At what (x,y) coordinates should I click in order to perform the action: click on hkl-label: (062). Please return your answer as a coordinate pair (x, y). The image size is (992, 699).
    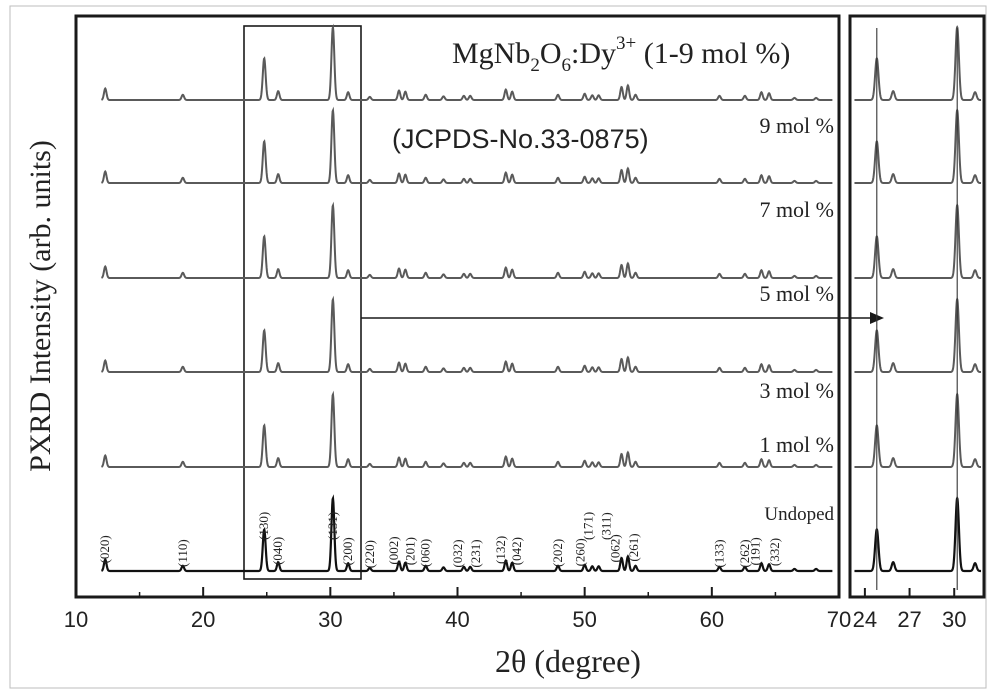
    Looking at the image, I should click on (615, 548).